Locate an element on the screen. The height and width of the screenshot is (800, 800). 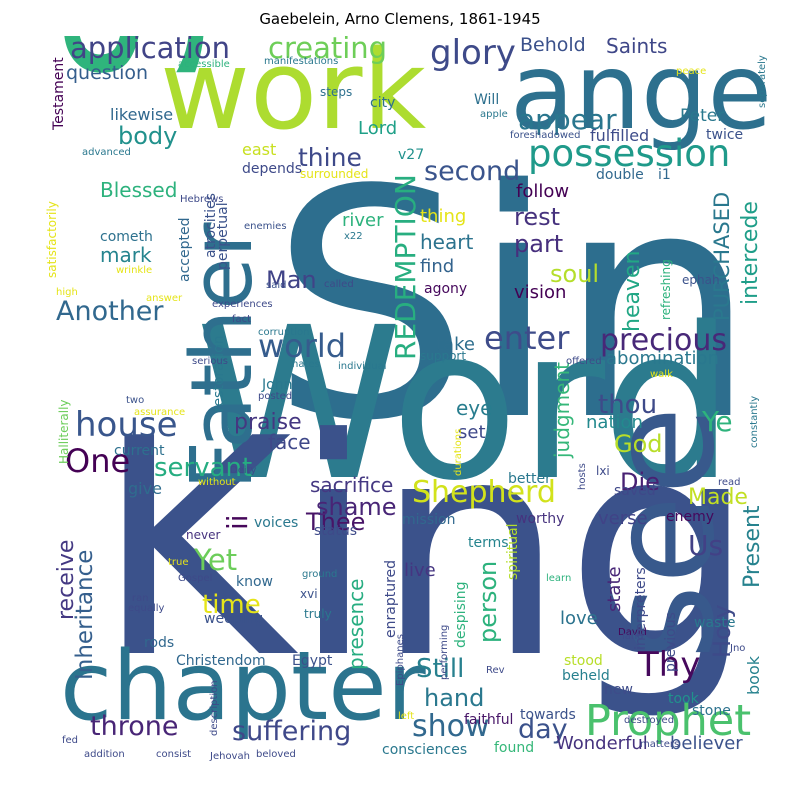
cloud-word-made: Made is located at coordinates (718, 497).